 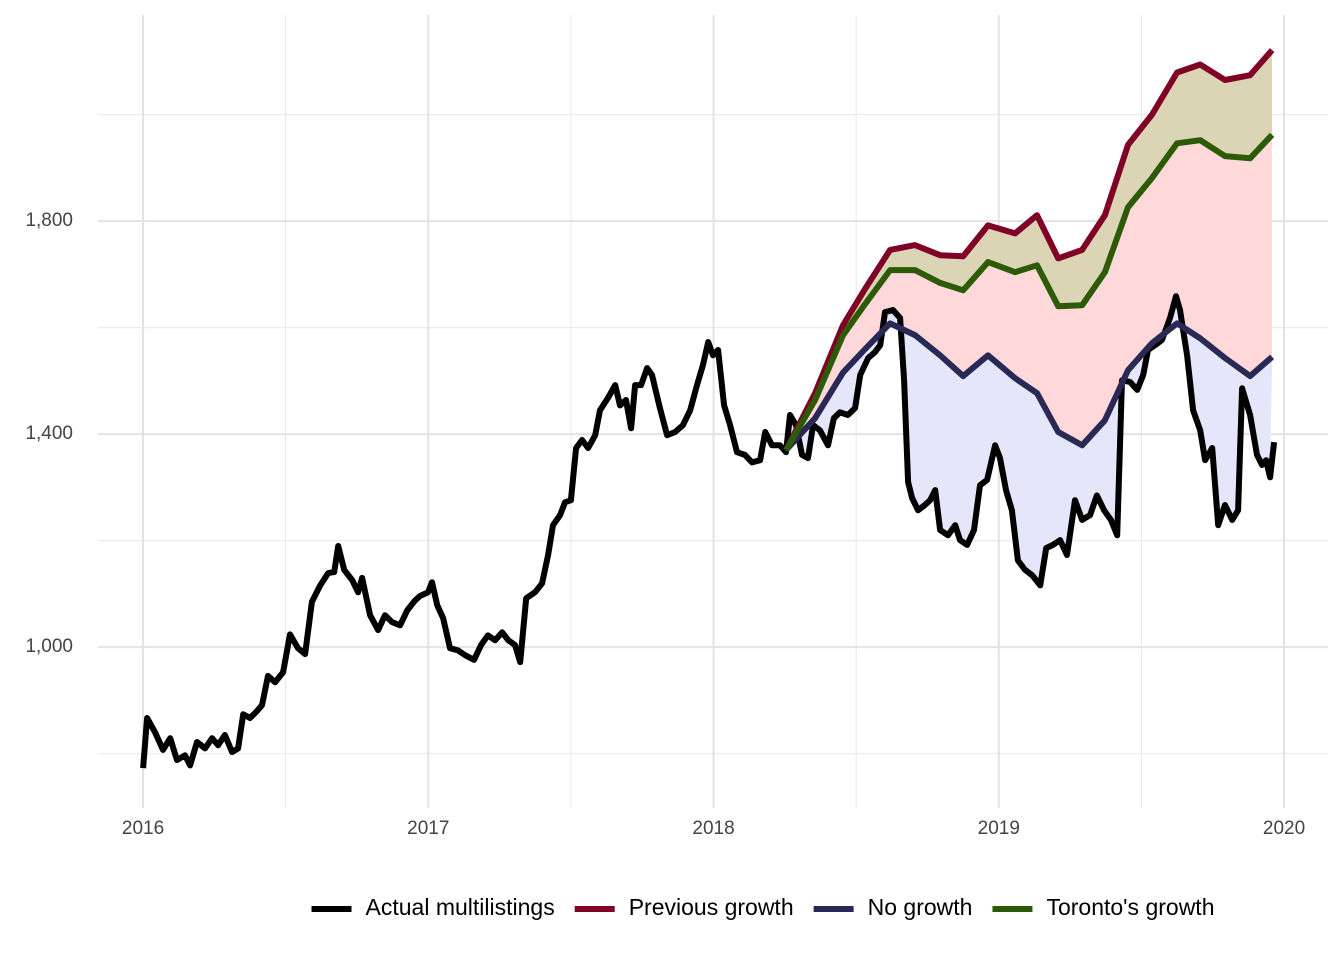 I want to click on x-tick-label: 2018, so click(x=713, y=828).